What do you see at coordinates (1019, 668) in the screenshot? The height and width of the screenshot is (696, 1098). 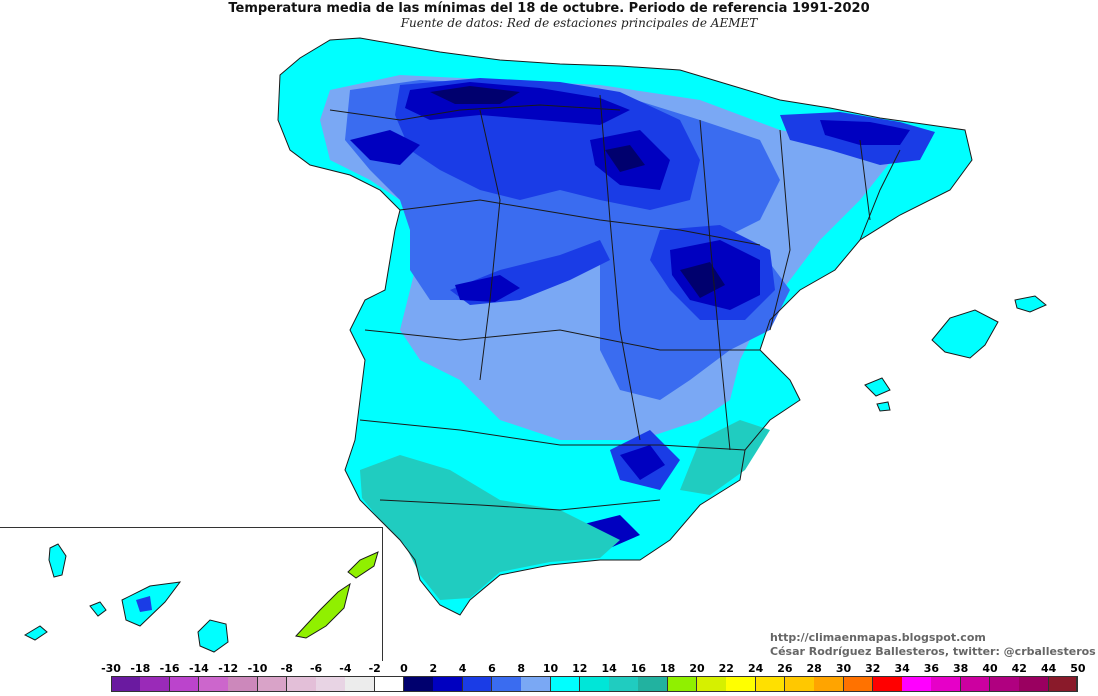 I see `legend-label: 42` at bounding box center [1019, 668].